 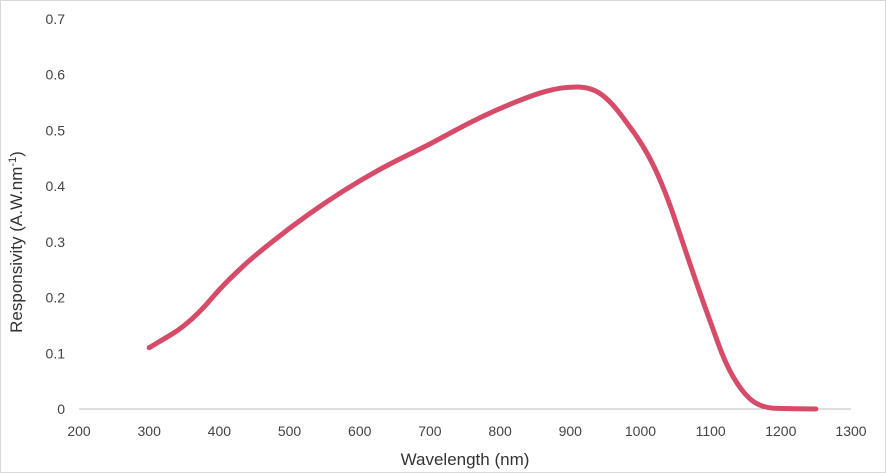 What do you see at coordinates (290, 431) in the screenshot?
I see `x-tick-label: 500` at bounding box center [290, 431].